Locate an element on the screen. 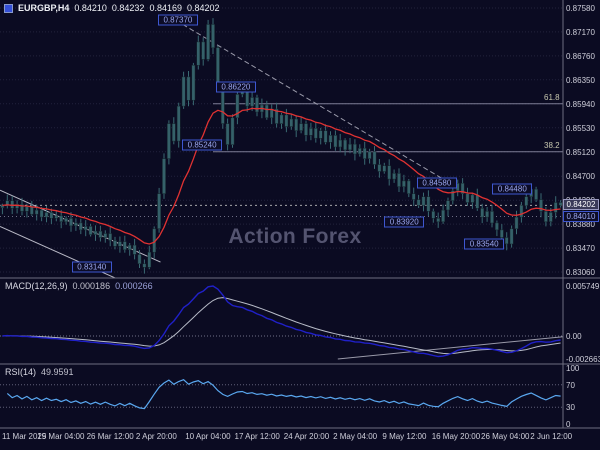 The height and width of the screenshot is (450, 600). price-annotation: 0.86220 is located at coordinates (235, 87).